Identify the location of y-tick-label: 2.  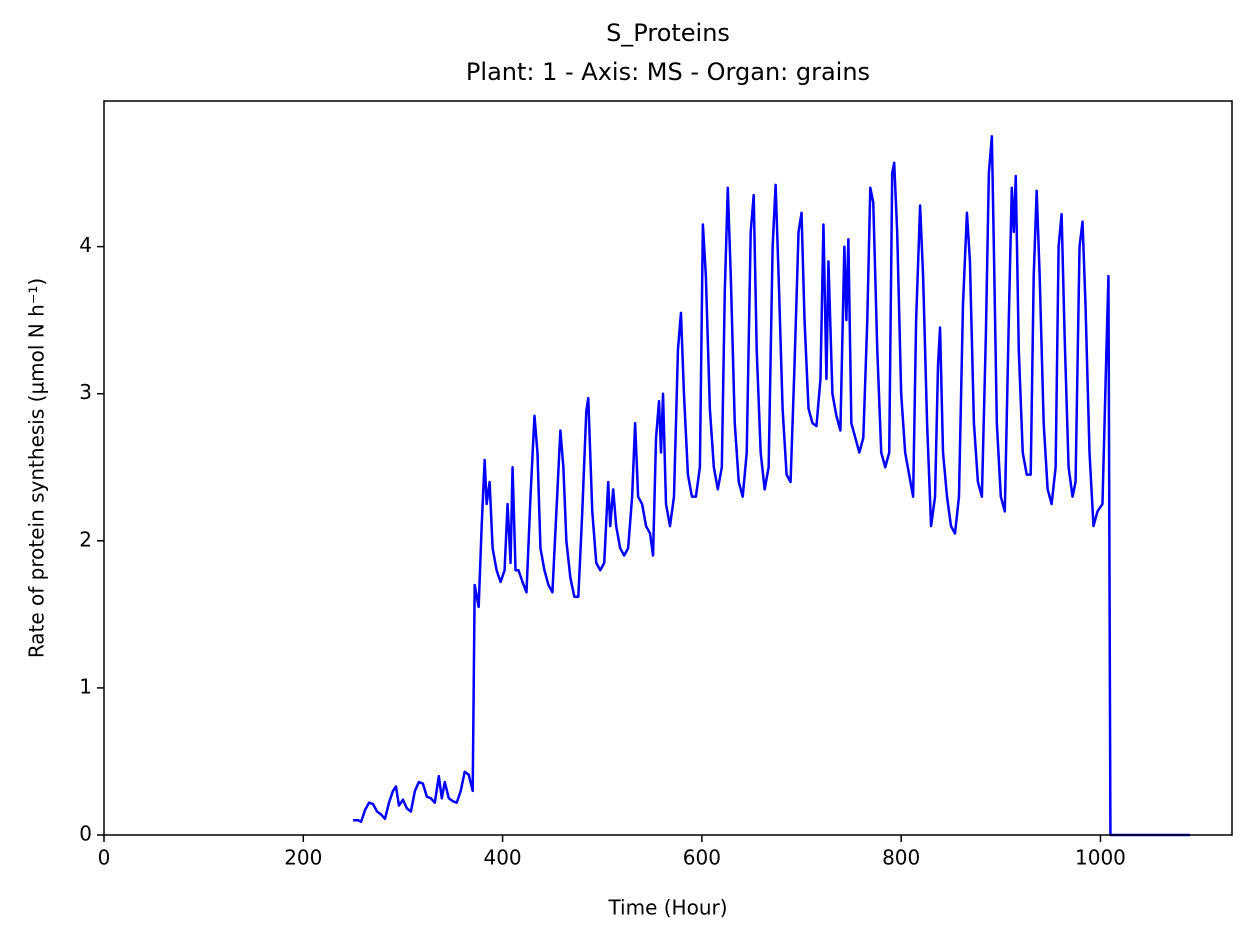
(85, 539).